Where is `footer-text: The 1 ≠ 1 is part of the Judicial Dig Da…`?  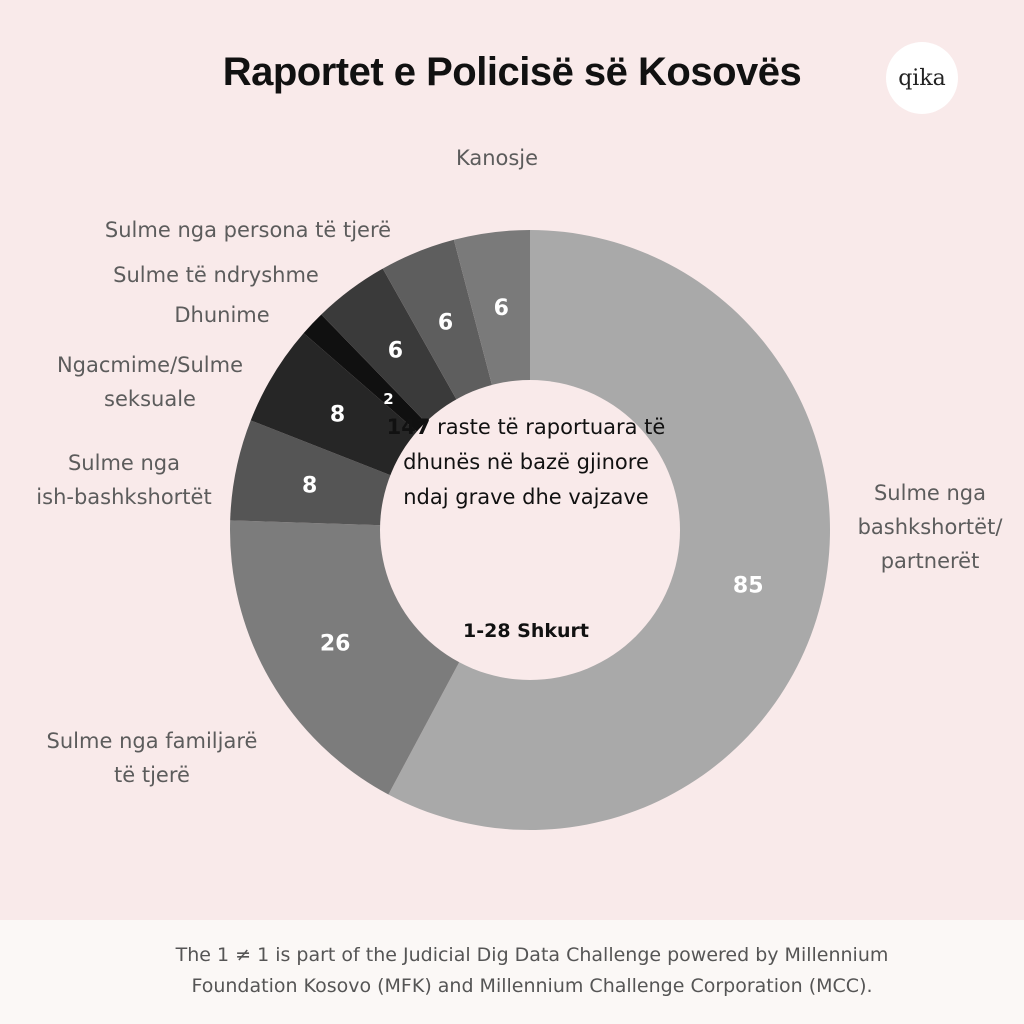 footer-text: The 1 ≠ 1 is part of the Judicial Dig Da… is located at coordinates (532, 971).